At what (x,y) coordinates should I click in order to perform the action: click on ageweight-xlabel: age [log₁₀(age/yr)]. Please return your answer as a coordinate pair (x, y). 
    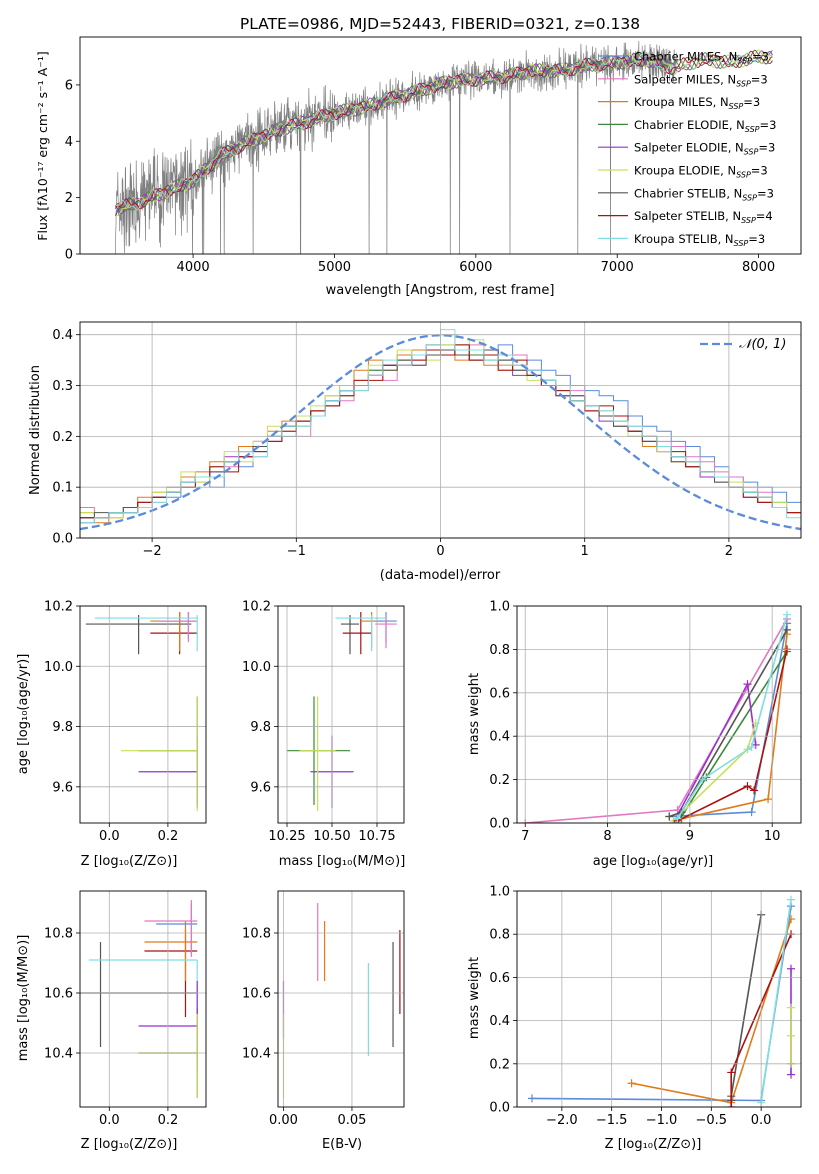
    Looking at the image, I should click on (653, 861).